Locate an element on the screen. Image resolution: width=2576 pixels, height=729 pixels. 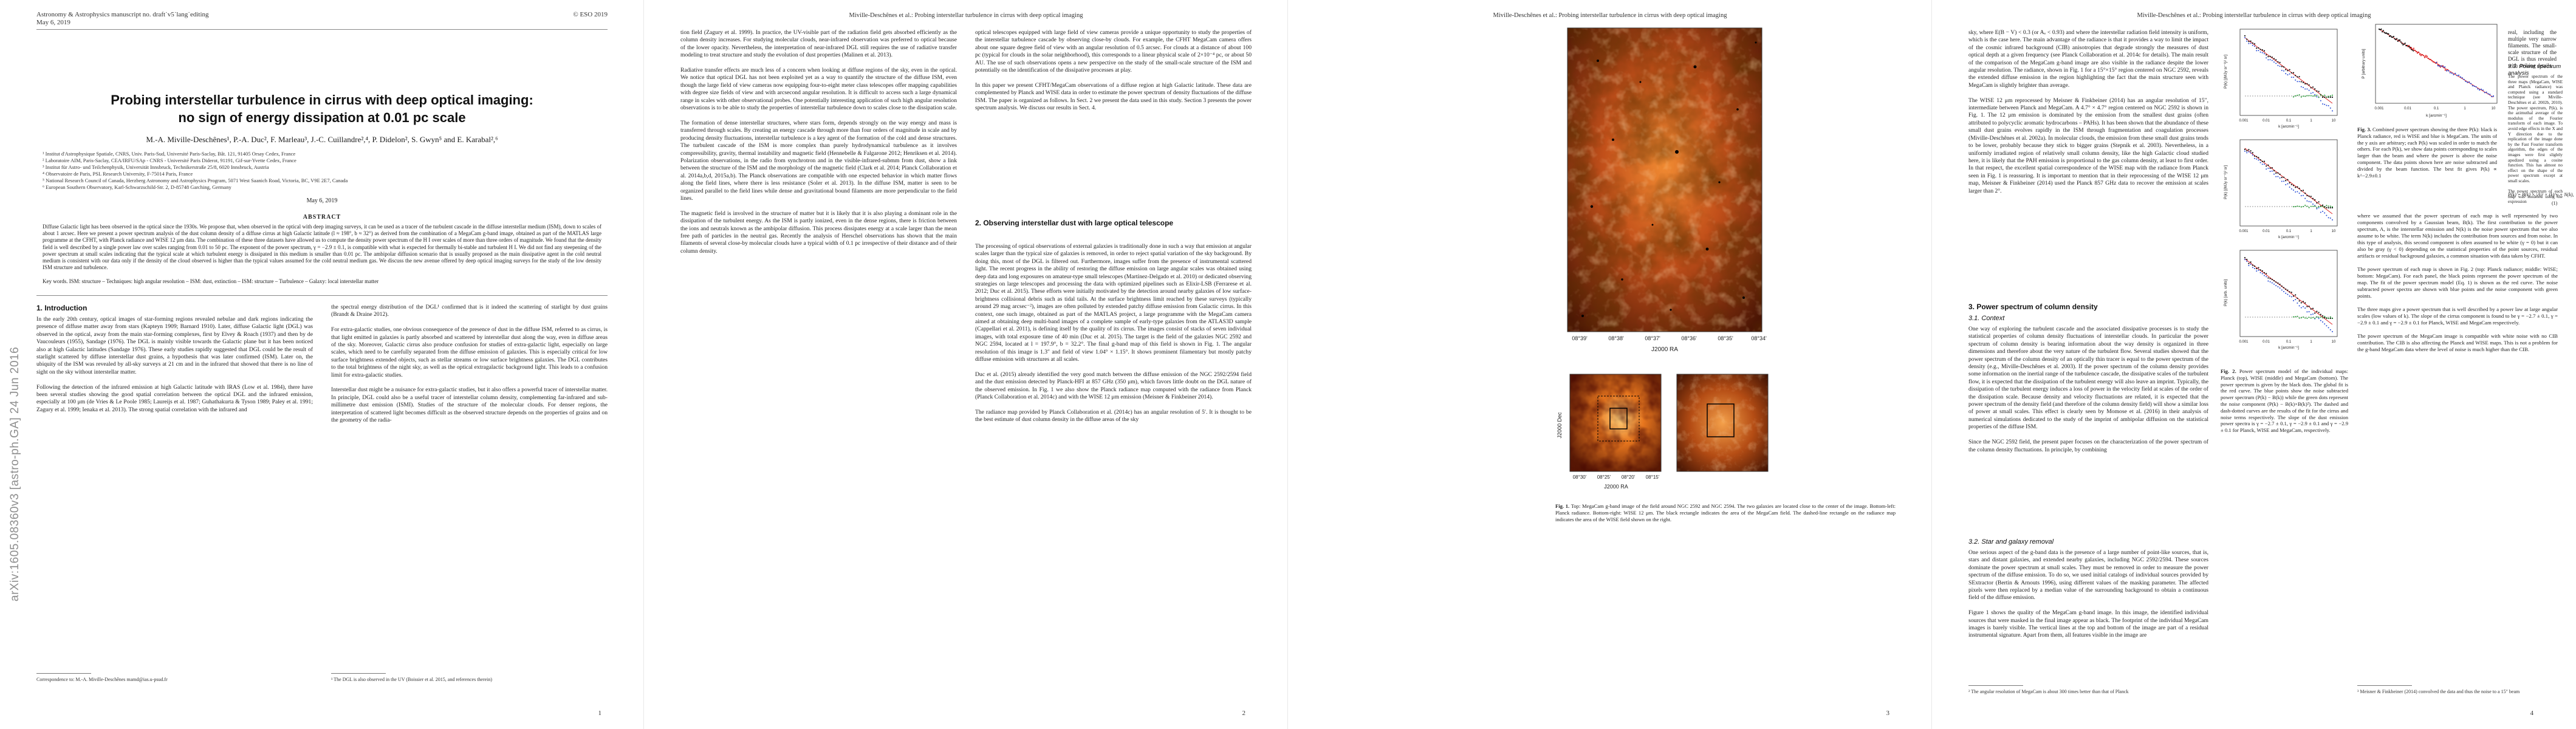
header-date: May 6, 2019 is located at coordinates (53, 23).